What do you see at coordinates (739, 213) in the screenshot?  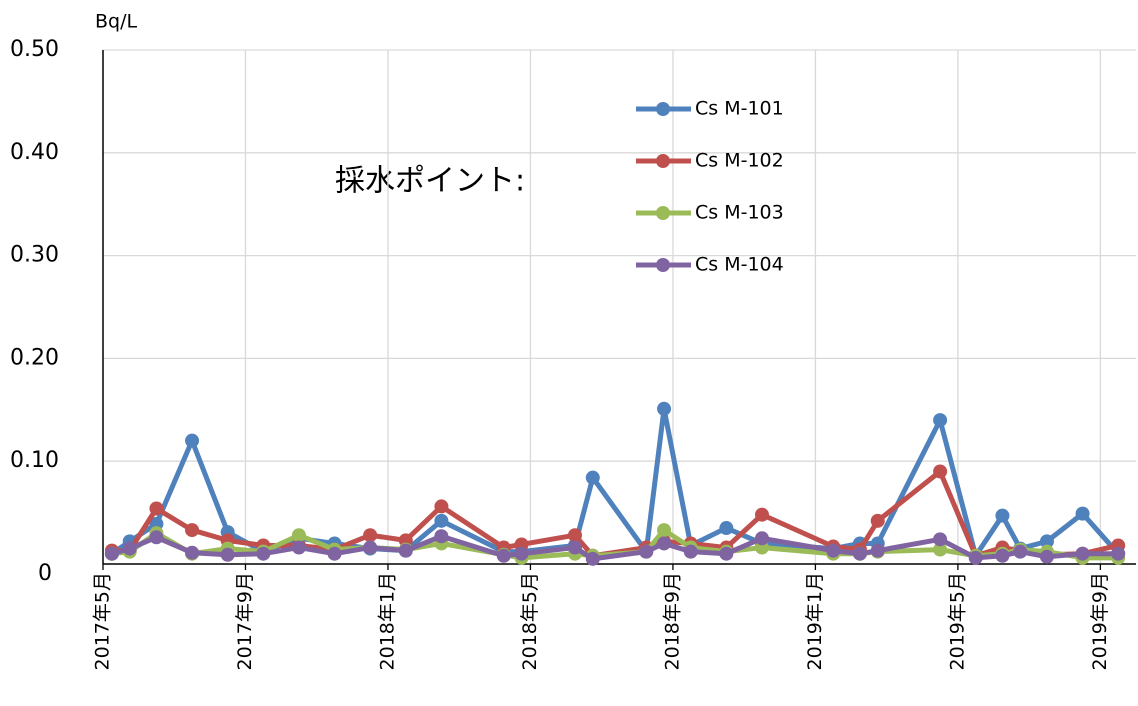 I see `legend-label: Cs M-103` at bounding box center [739, 213].